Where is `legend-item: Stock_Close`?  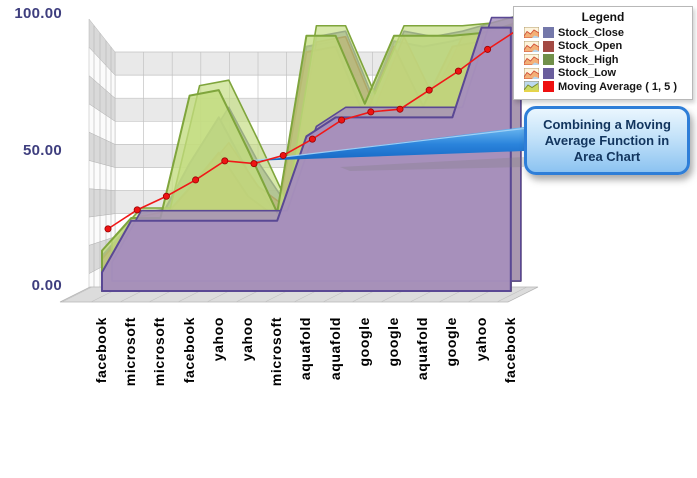 legend-item: Stock_Close is located at coordinates (603, 33).